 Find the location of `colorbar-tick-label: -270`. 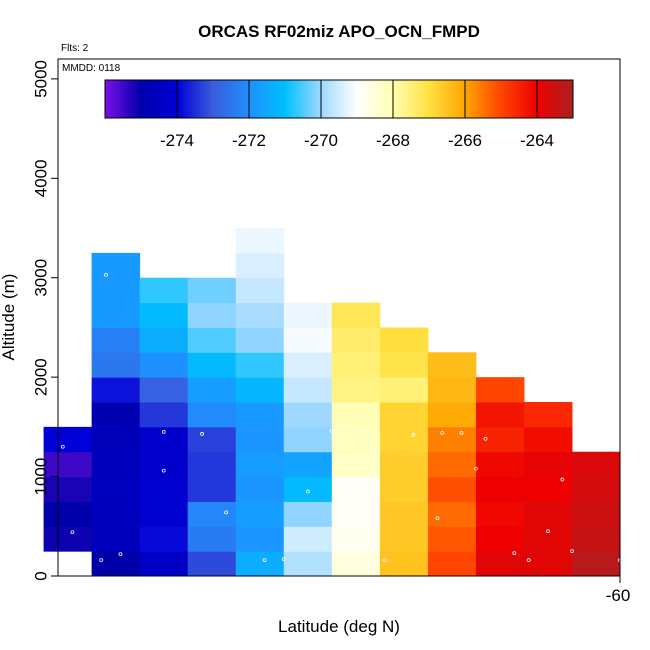

colorbar-tick-label: -270 is located at coordinates (321, 140).